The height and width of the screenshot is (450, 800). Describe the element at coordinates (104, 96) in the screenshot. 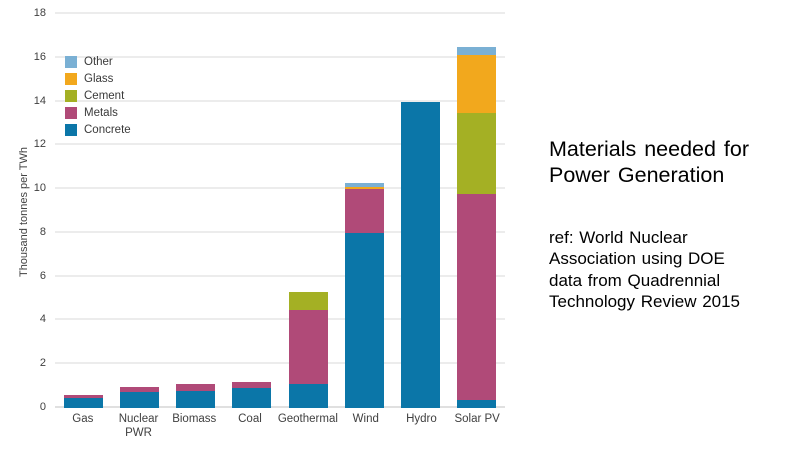

I see `legend-label: Cement` at that location.